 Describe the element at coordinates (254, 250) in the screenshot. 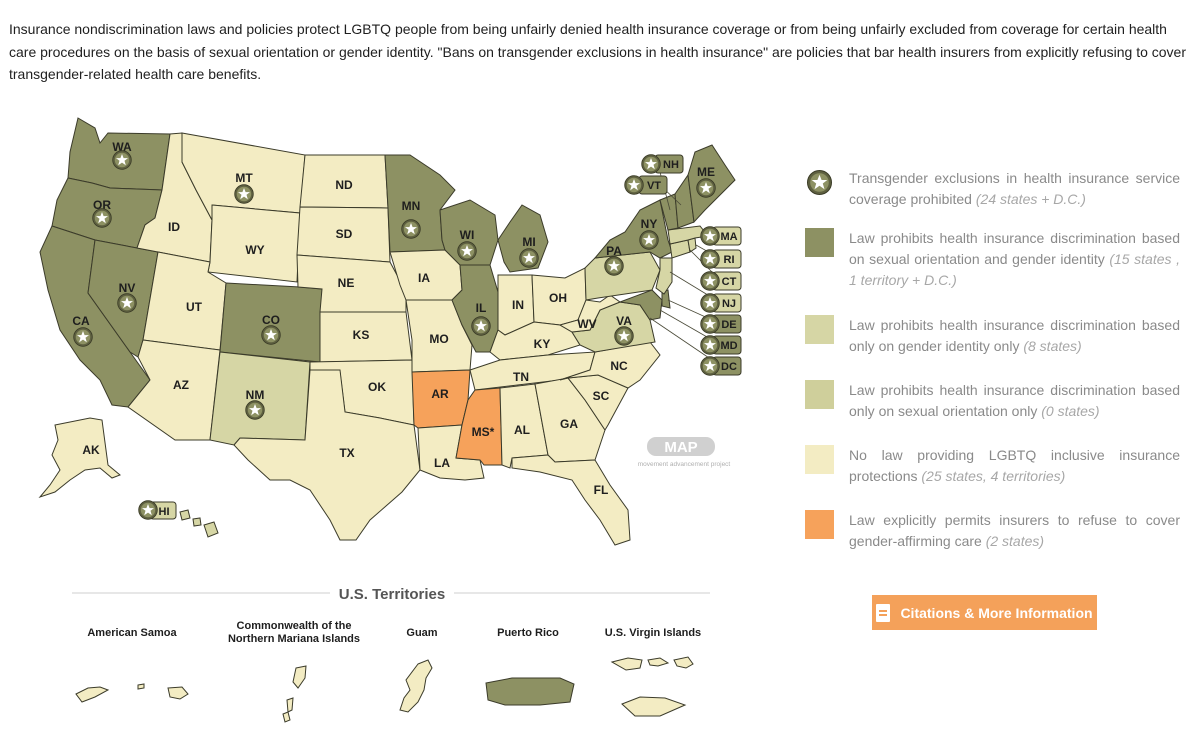

I see `label-wy: WY` at that location.